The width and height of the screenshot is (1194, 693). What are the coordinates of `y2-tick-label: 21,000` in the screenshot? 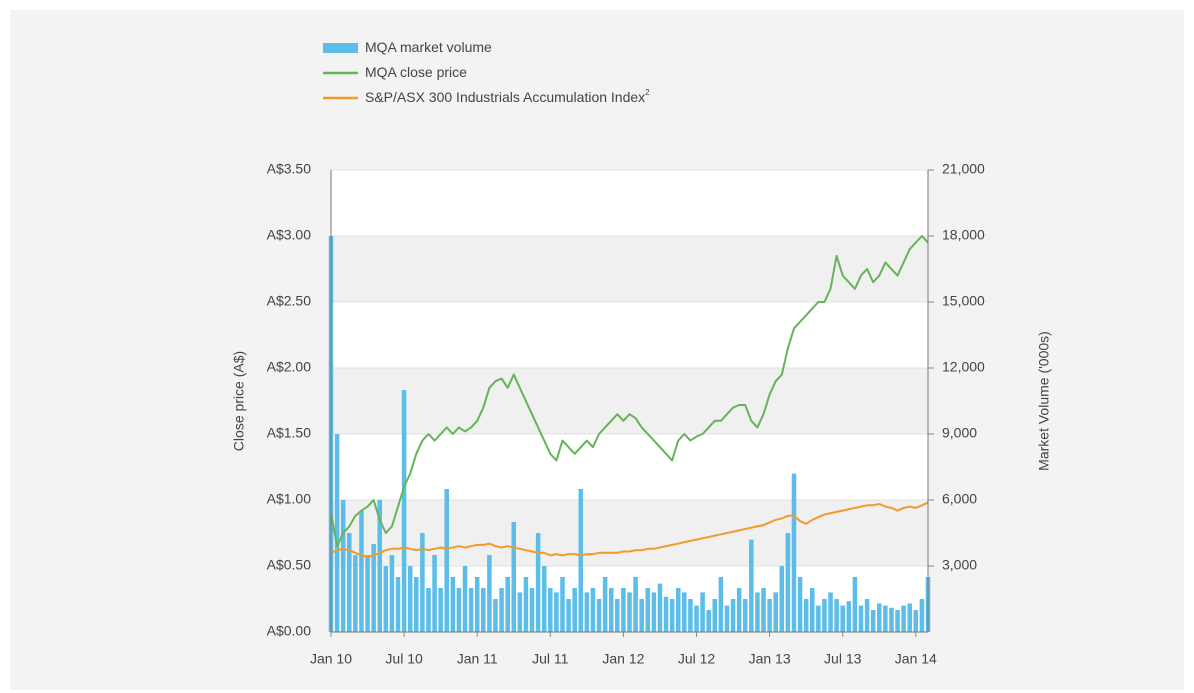 It's located at (963, 169).